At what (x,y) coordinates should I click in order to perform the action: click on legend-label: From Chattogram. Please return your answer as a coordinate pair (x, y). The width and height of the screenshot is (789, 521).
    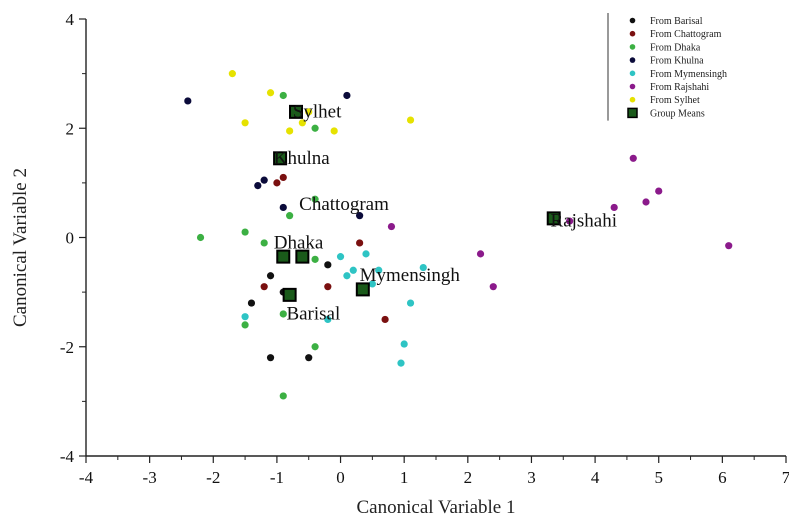
    Looking at the image, I should click on (686, 34).